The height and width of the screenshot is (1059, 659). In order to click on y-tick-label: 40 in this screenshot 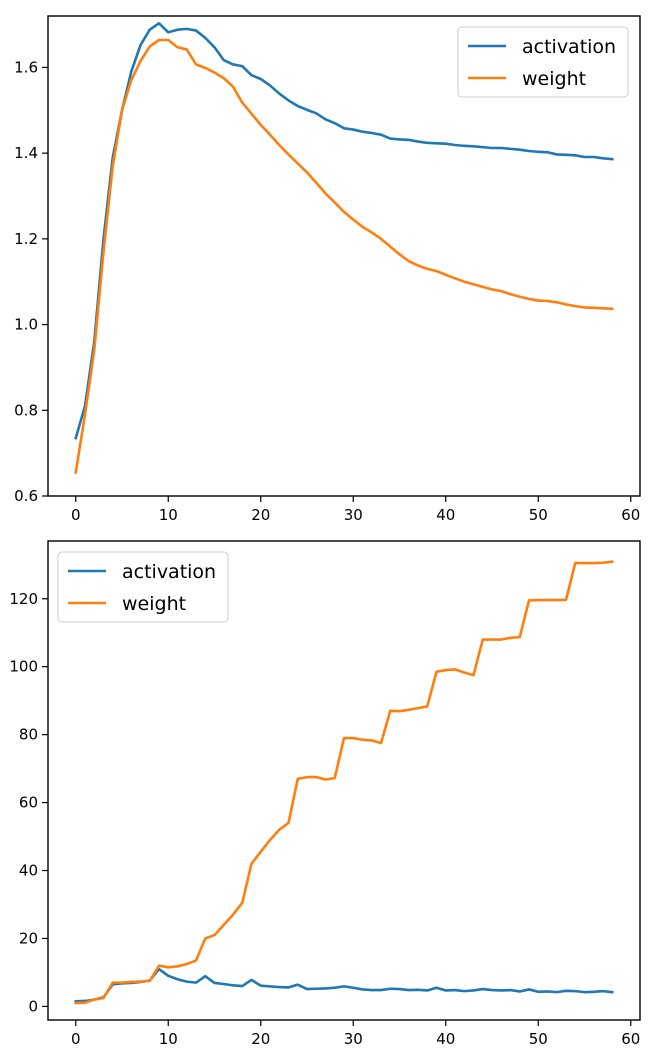, I will do `click(28, 871)`.